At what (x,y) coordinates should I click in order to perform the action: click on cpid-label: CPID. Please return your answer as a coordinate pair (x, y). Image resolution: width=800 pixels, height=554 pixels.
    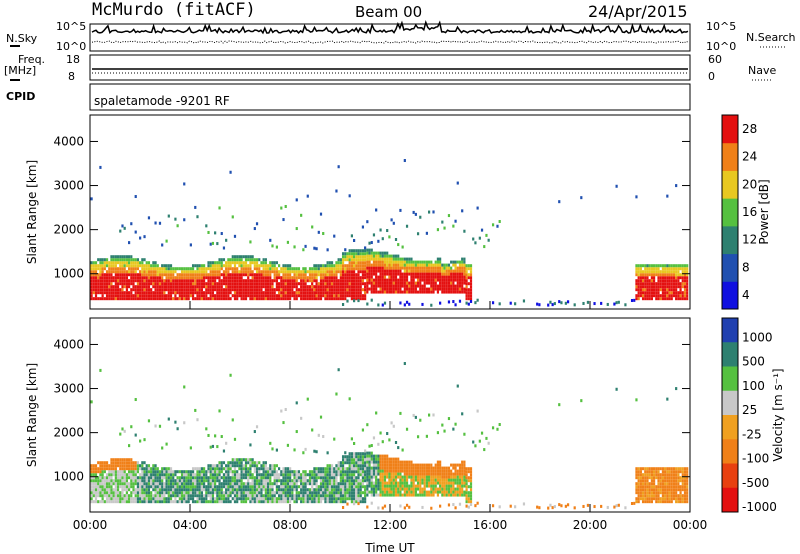
    Looking at the image, I should click on (20, 96).